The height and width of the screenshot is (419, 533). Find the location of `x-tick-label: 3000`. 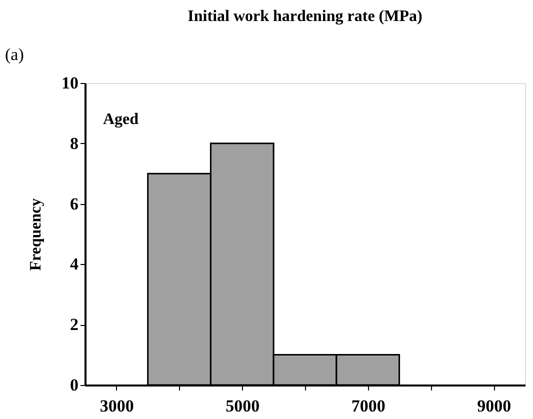

x-tick-label: 3000 is located at coordinates (117, 406).